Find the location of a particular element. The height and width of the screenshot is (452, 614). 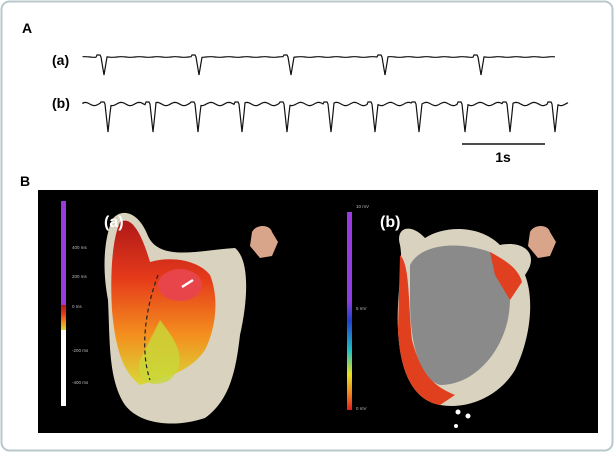

map-label: (a) is located at coordinates (114, 222).